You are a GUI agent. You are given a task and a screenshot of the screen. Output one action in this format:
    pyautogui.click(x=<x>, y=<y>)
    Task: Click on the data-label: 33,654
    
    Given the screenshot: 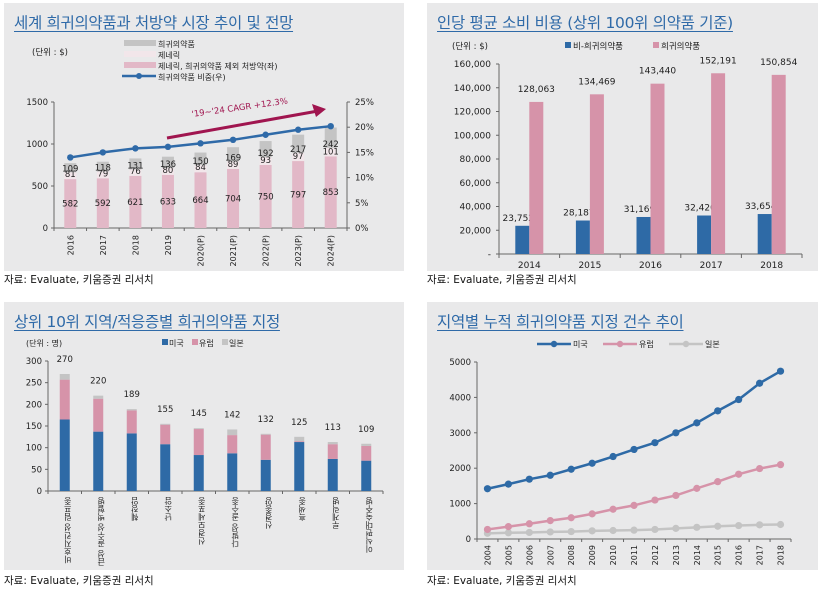 What is the action you would take?
    pyautogui.click(x=761, y=207)
    